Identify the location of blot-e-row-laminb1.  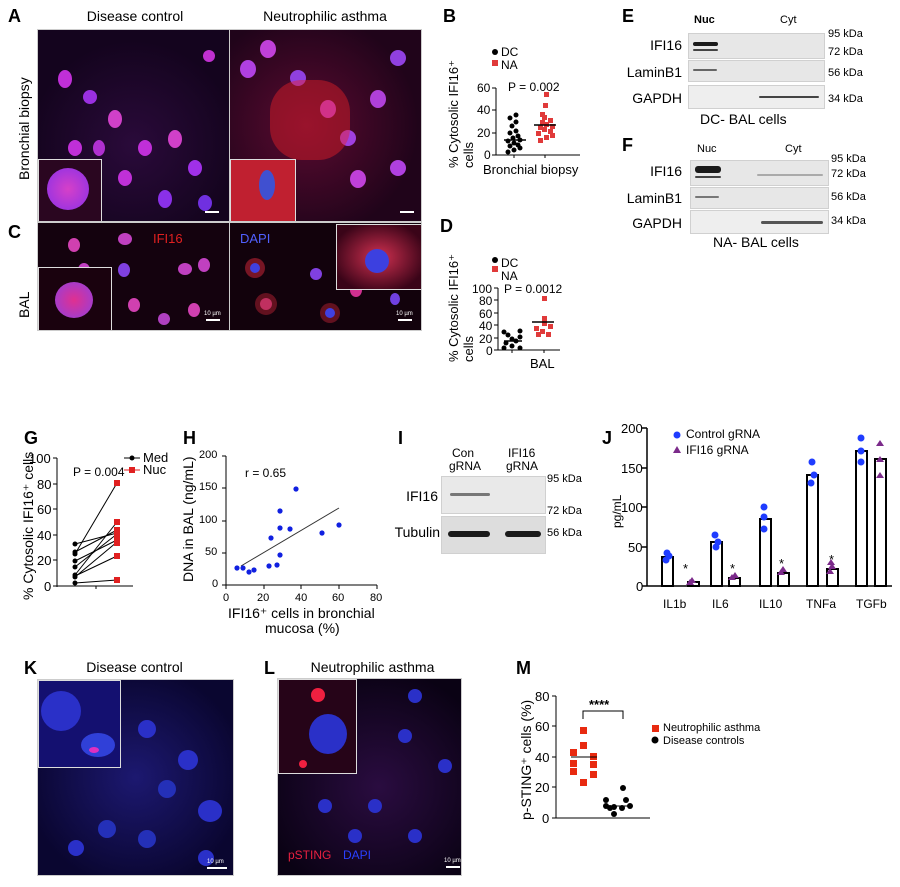
(756, 71).